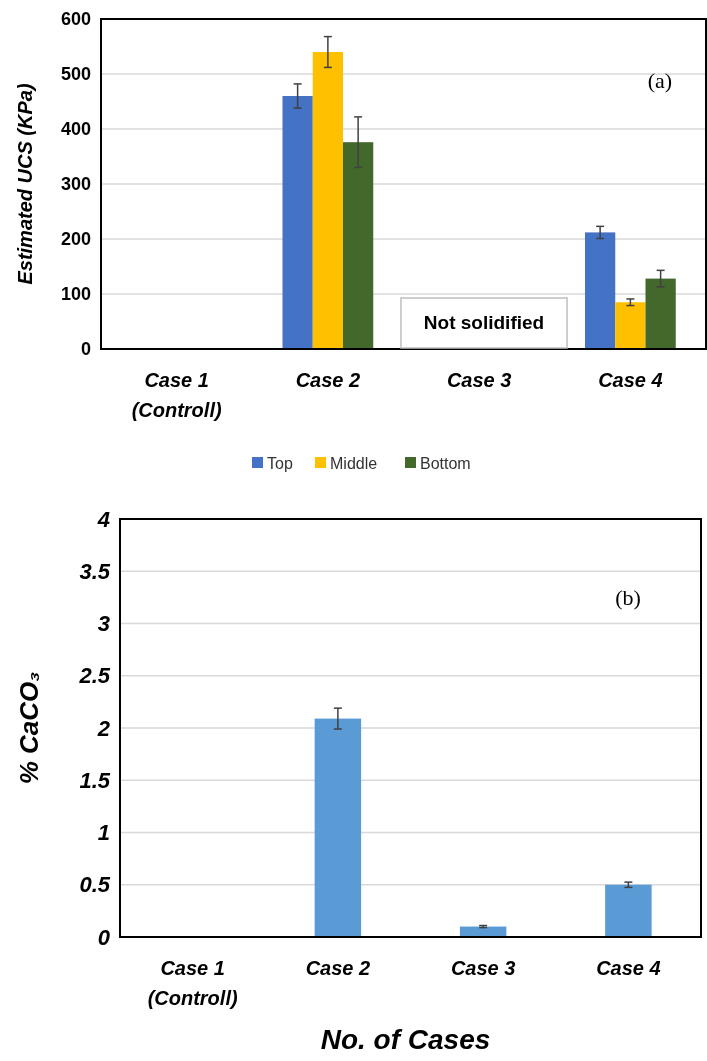  What do you see at coordinates (628, 597) in the screenshot?
I see `annotation: (b)` at bounding box center [628, 597].